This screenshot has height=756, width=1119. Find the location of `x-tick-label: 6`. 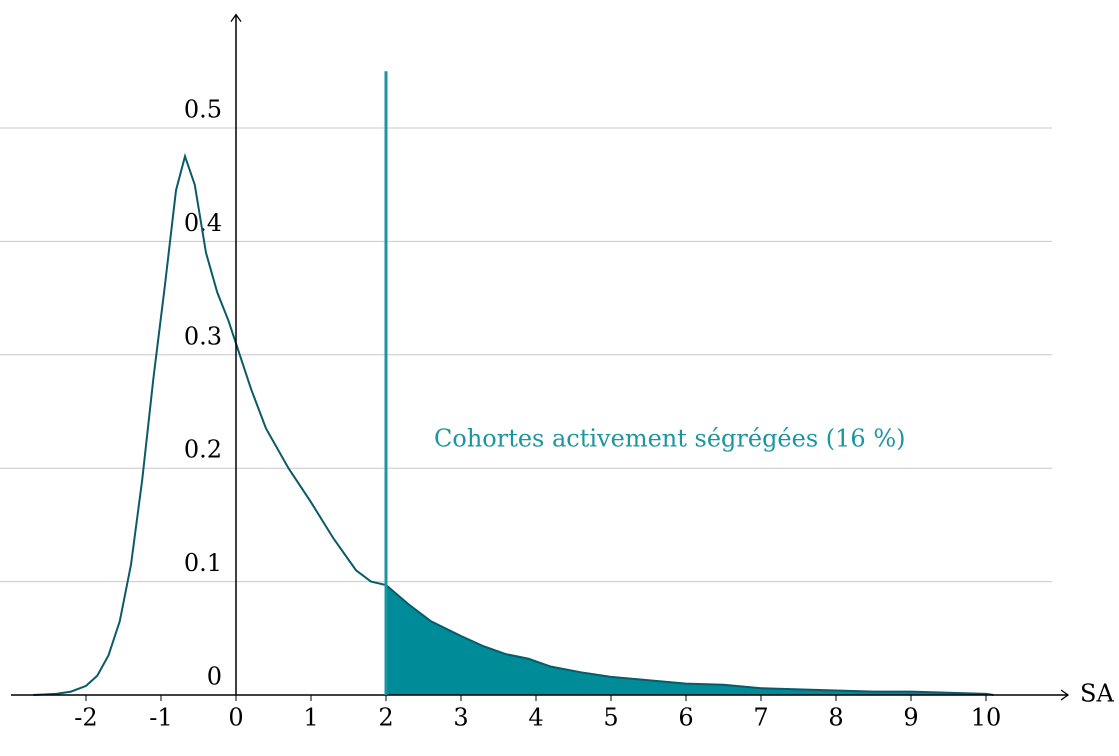

x-tick-label: 6 is located at coordinates (685, 718).